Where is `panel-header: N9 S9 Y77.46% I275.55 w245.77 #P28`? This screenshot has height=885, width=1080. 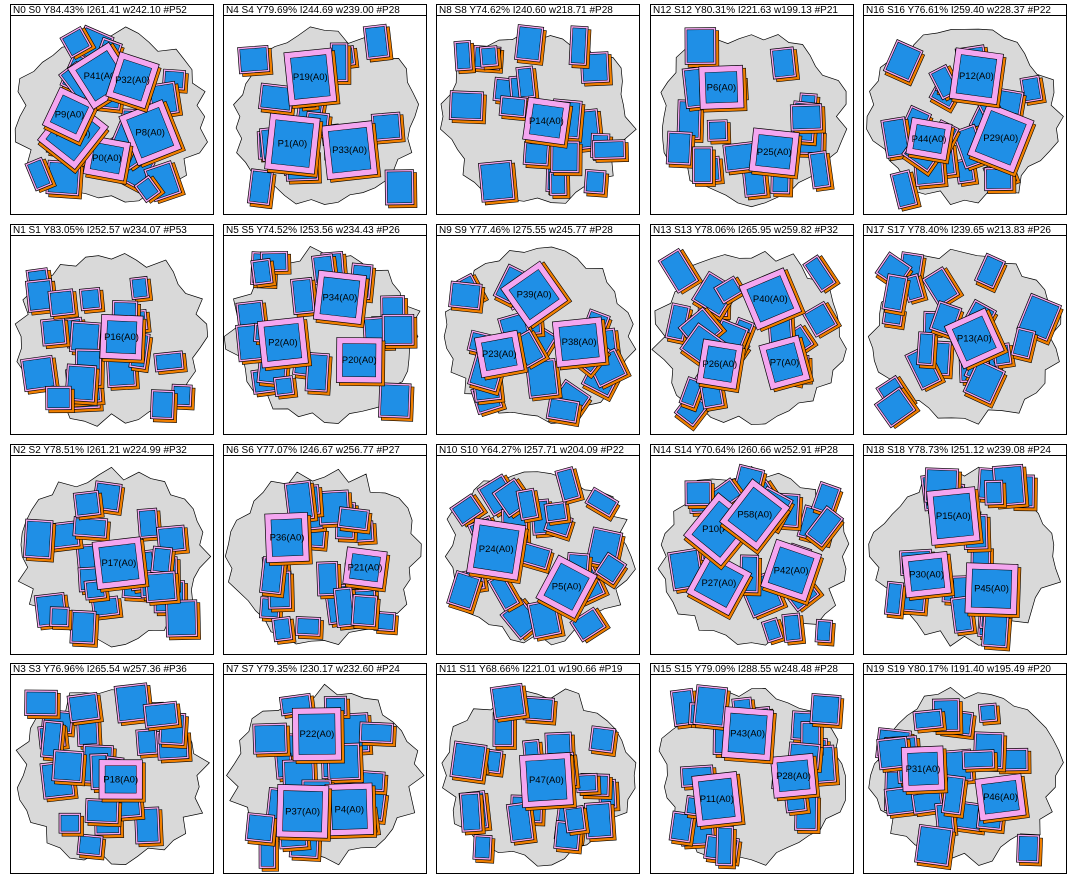 panel-header: N9 S9 Y77.46% I275.55 w245.77 #P28 is located at coordinates (526, 230).